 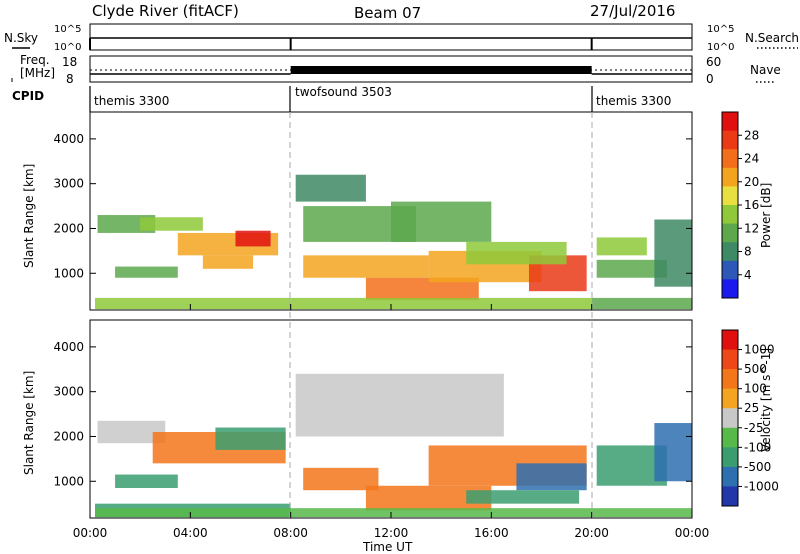 What do you see at coordinates (750, 418) in the screenshot?
I see `velocity-colorbar: 1000 500 100 25 -25 -100 -500 -1000` at bounding box center [750, 418].